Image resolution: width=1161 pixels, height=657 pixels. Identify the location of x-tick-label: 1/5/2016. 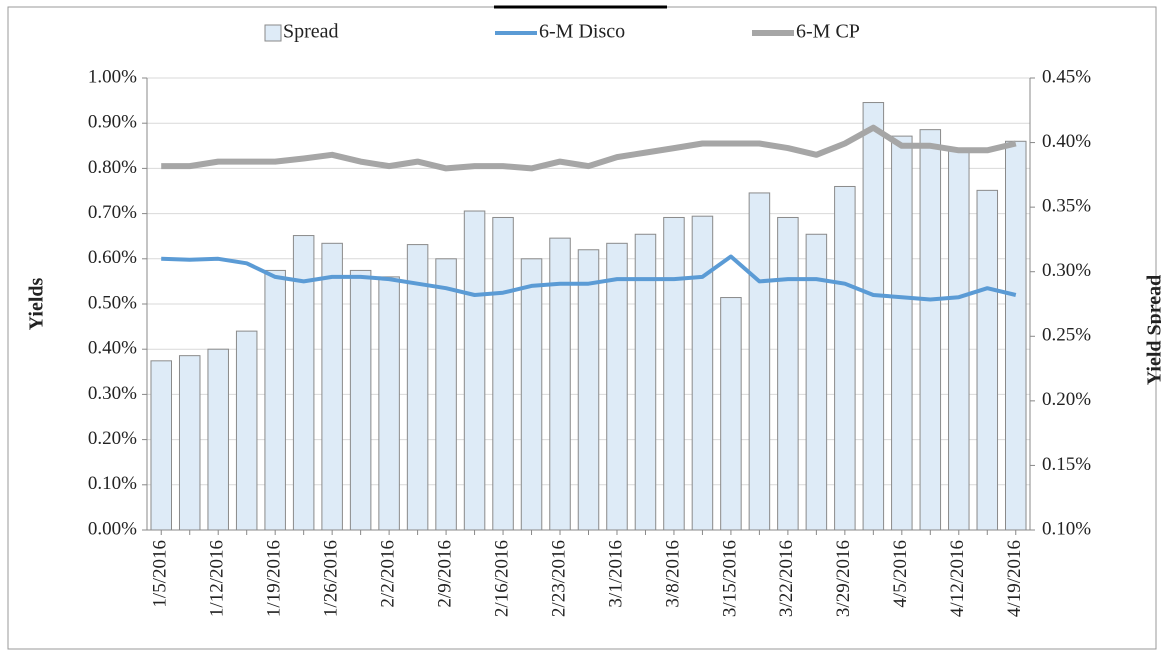
(160, 574).